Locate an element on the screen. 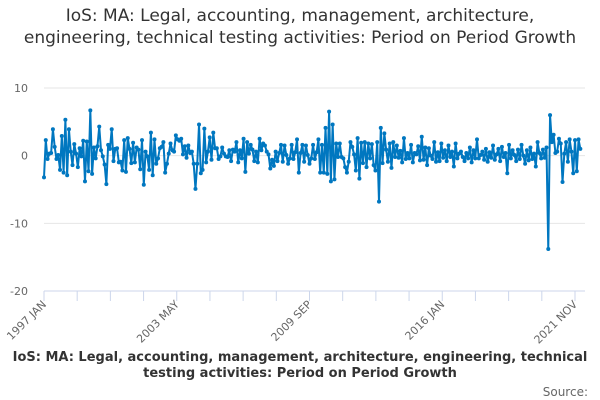 The width and height of the screenshot is (600, 400). y-tick-label: -20 is located at coordinates (19, 291).